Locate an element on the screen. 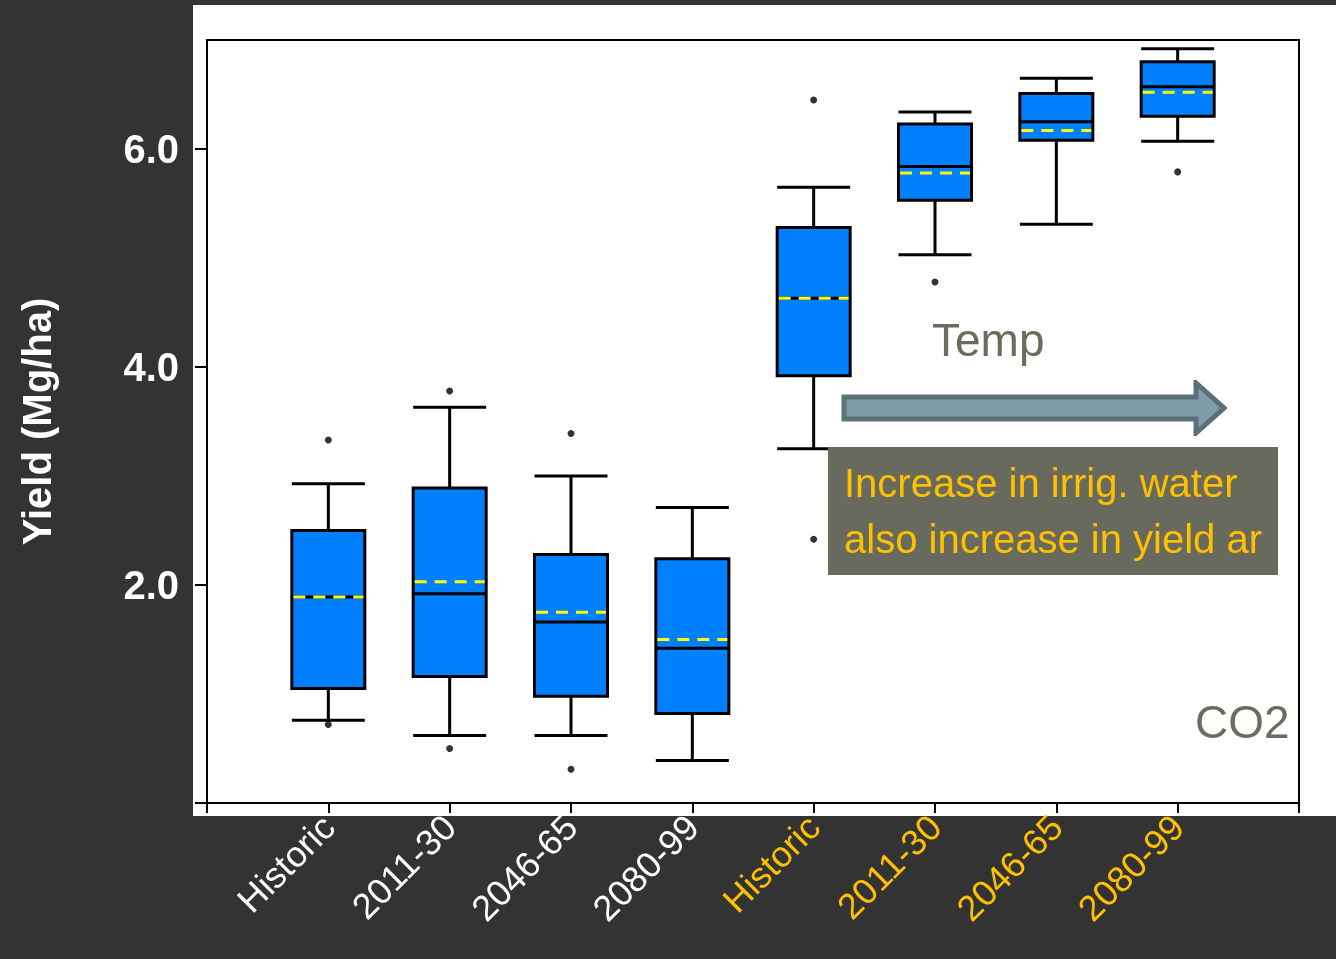 This screenshot has width=1336, height=959. annotation: Temp is located at coordinates (988, 340).